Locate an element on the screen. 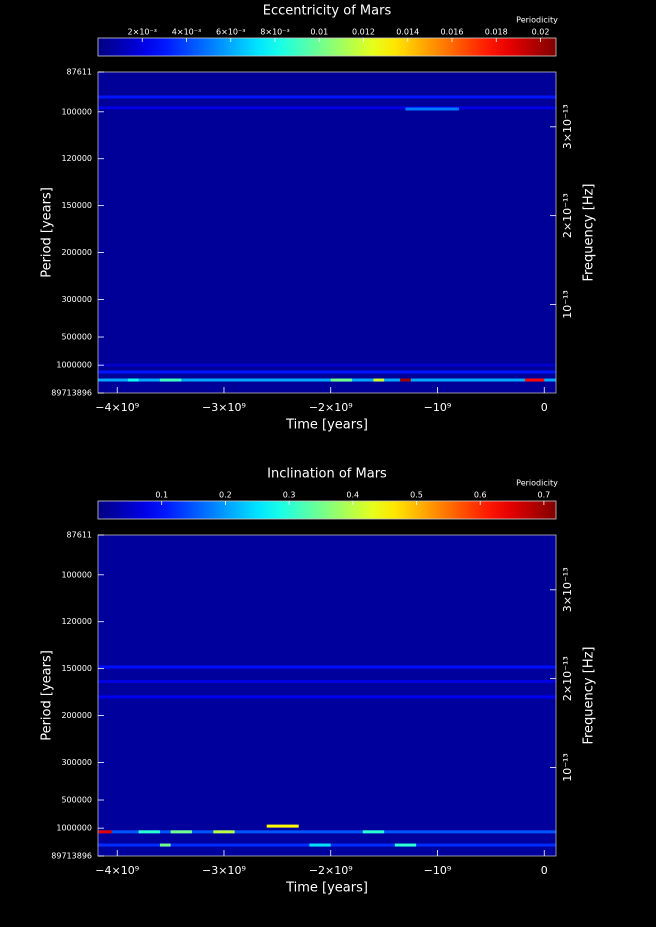 Image resolution: width=656 pixels, height=927 pixels. colorbar-tick-label: 0.016 is located at coordinates (452, 32).